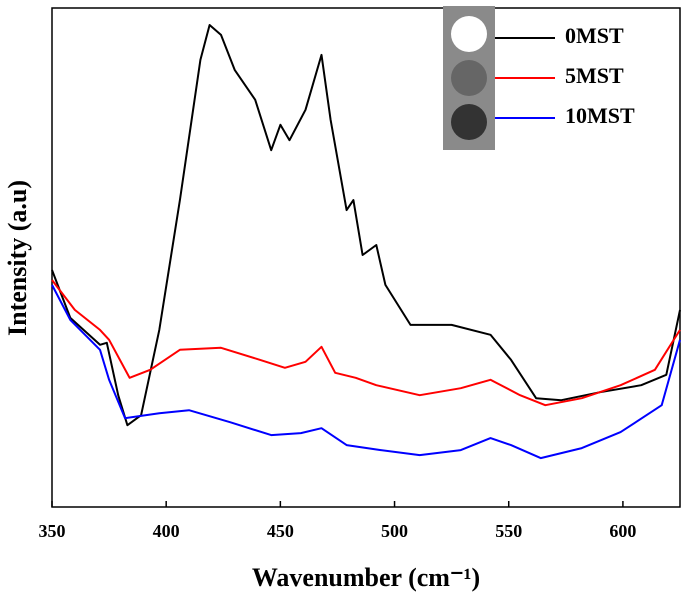 The width and height of the screenshot is (685, 600). Describe the element at coordinates (166, 531) in the screenshot. I see `x-tick-label: 400` at that location.